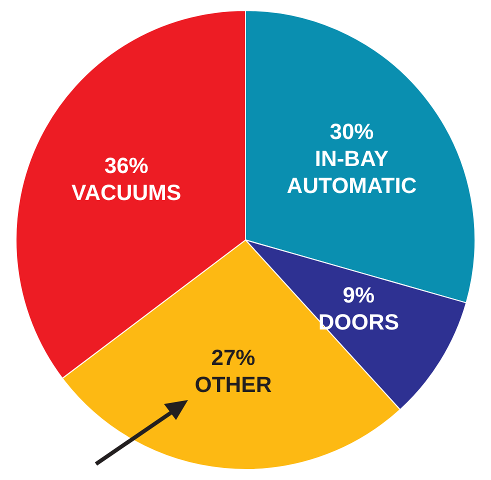  I want to click on slice-label: OTHER, so click(233, 385).